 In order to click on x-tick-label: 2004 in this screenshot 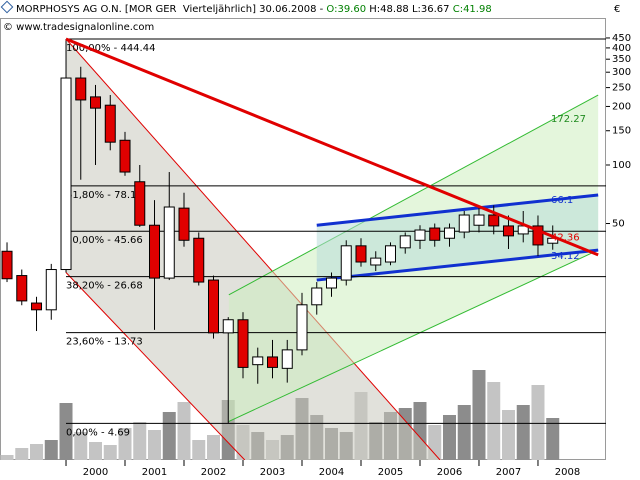, I will do `click(331, 472)`.